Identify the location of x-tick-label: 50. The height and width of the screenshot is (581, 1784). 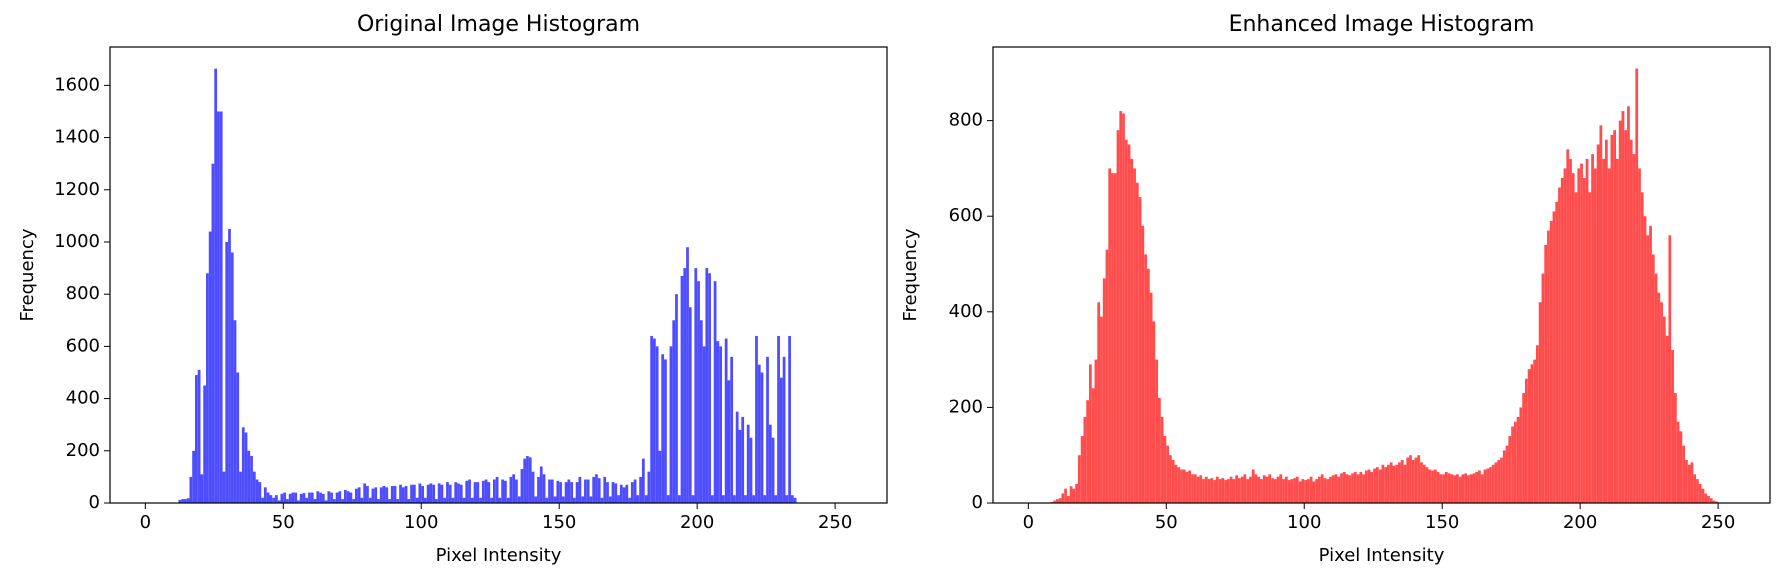
(283, 522).